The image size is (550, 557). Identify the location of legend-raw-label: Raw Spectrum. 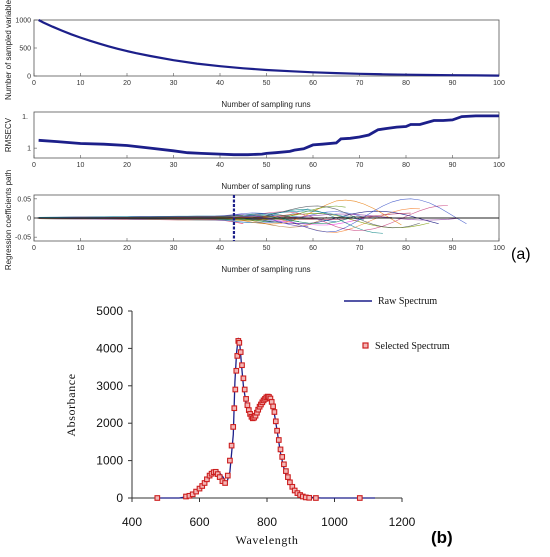
(407, 301).